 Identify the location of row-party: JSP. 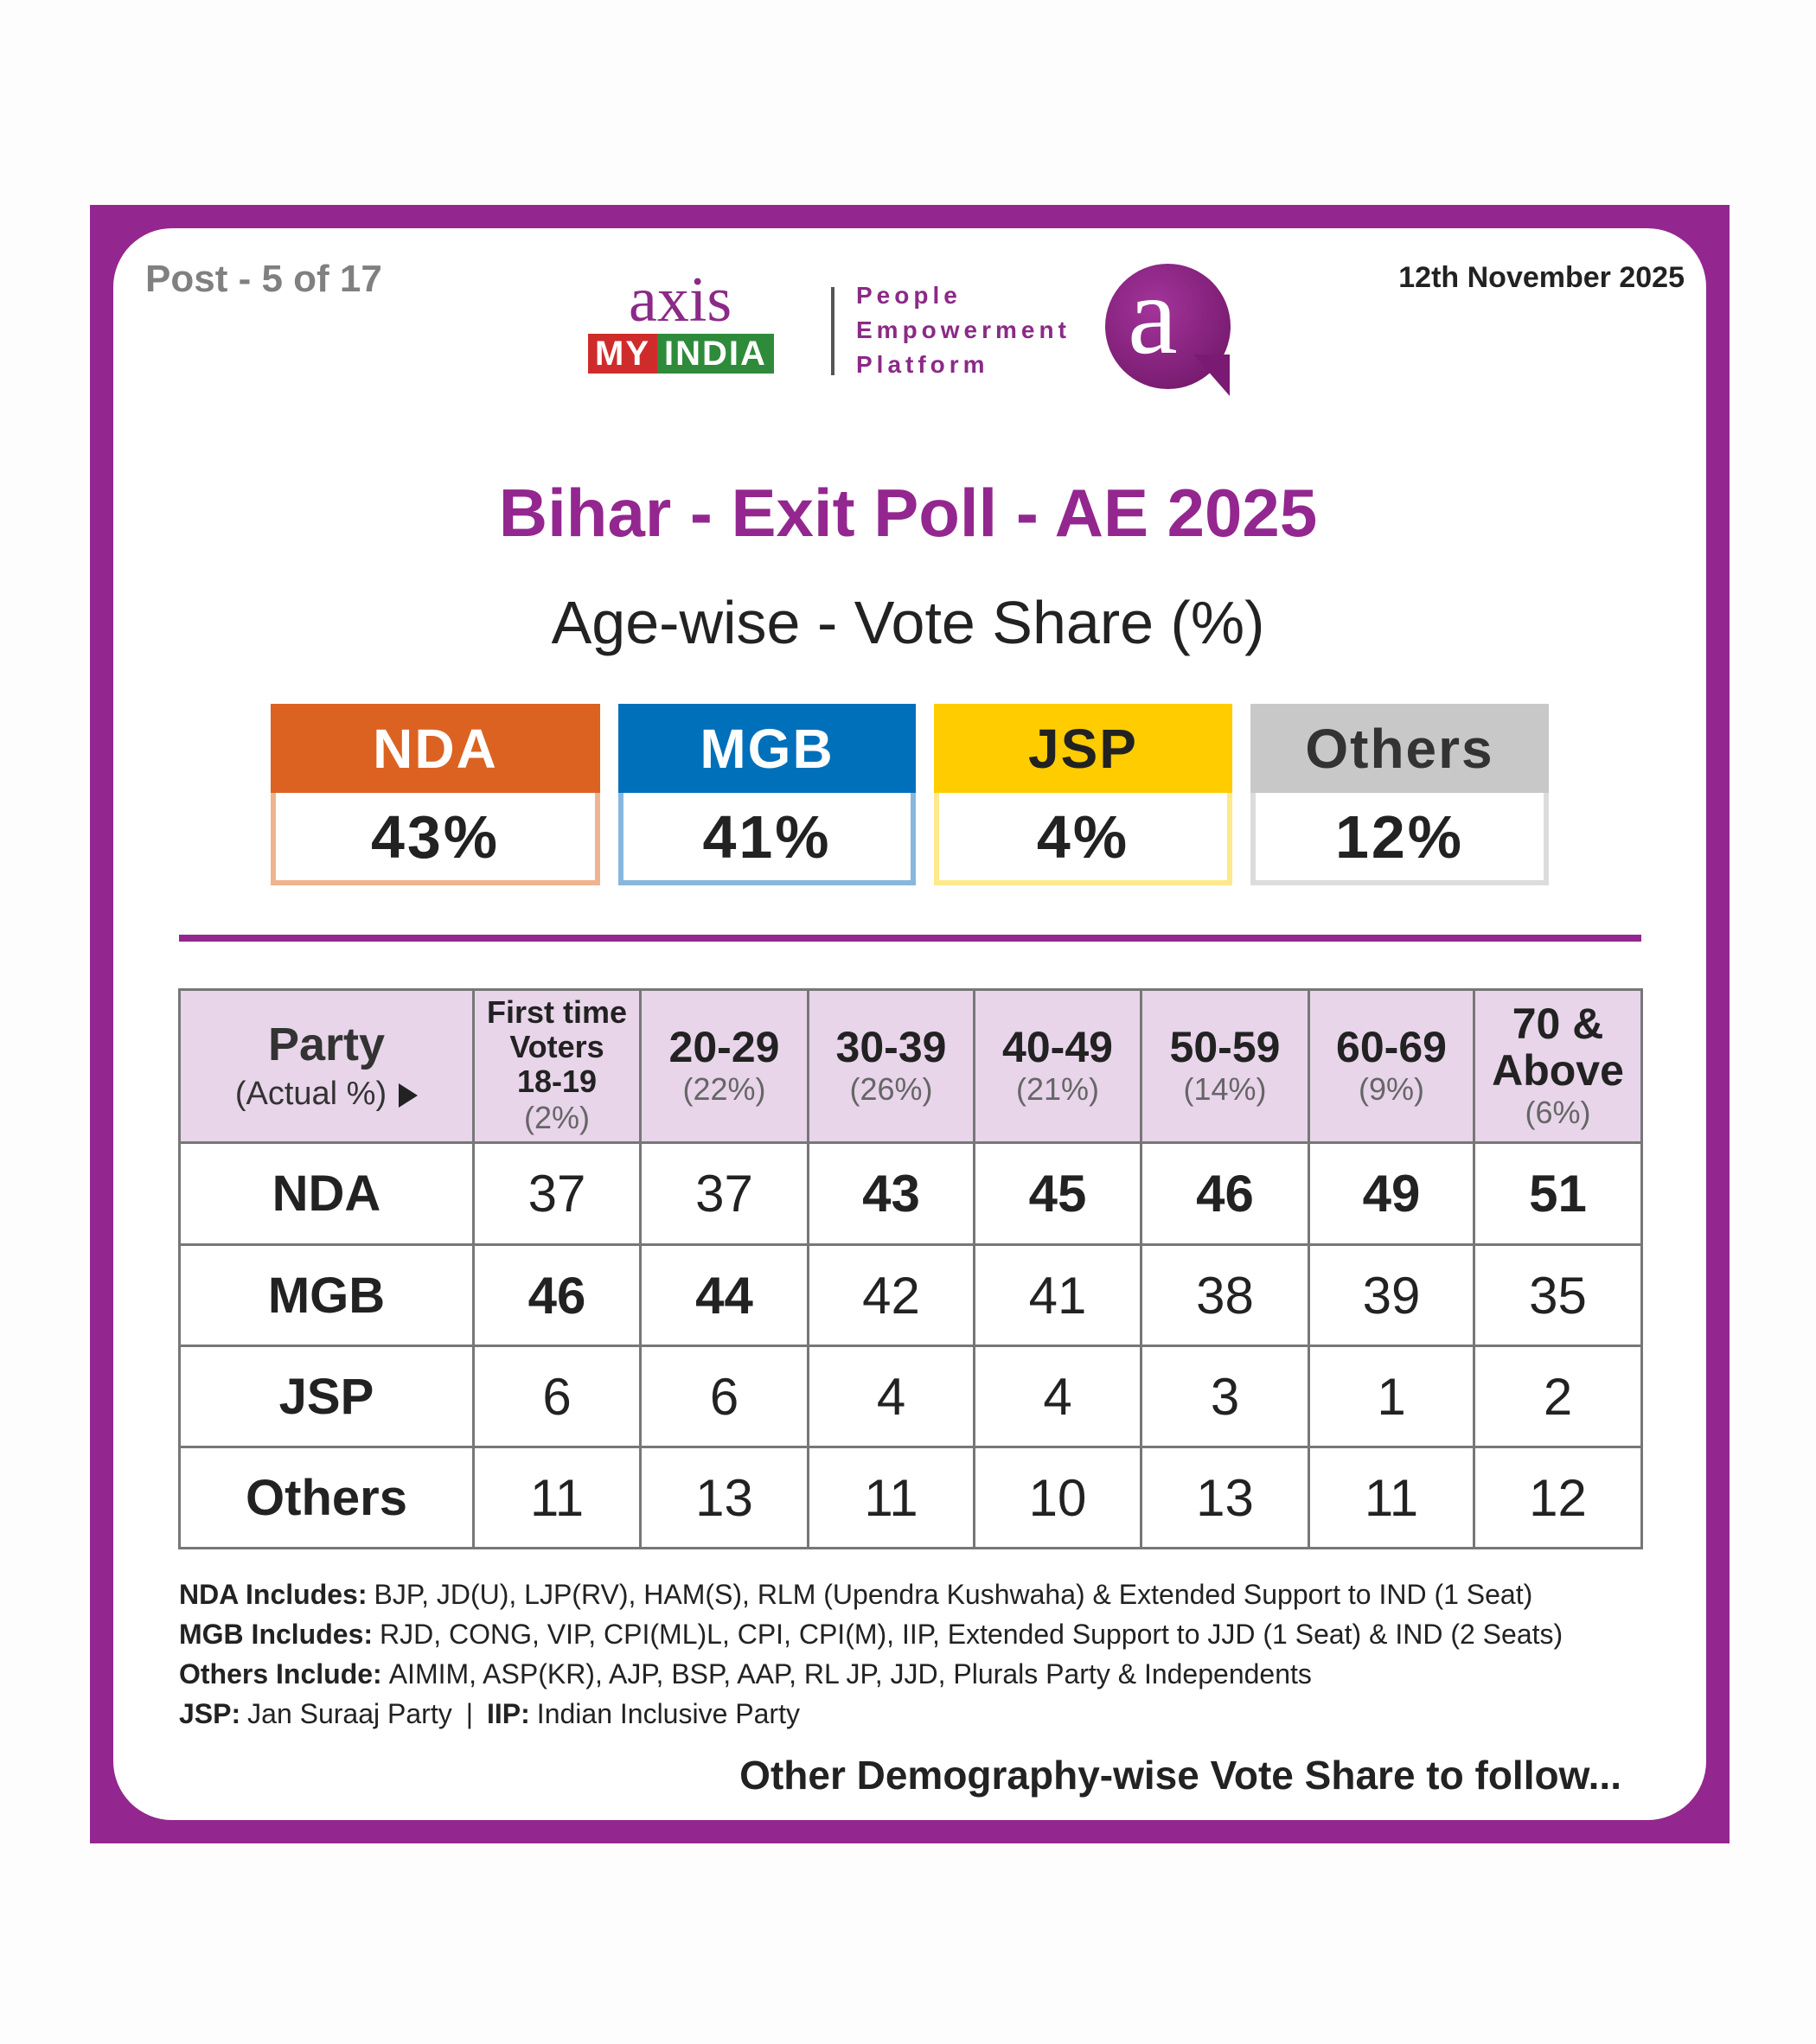
(326, 1396).